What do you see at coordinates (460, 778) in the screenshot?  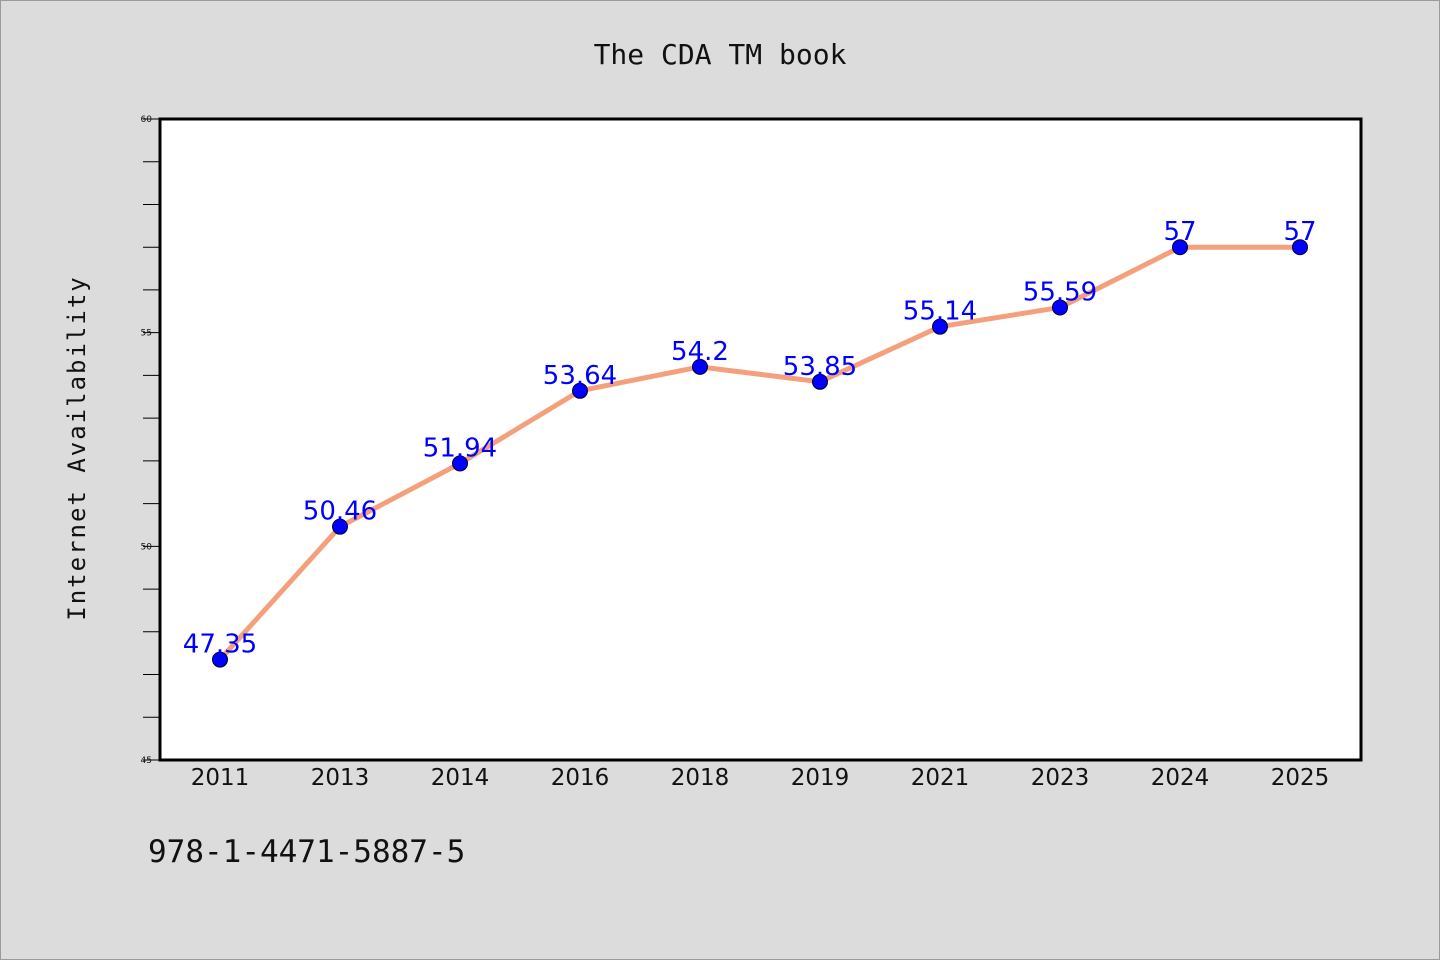 I see `x-tick-label: 2014` at bounding box center [460, 778].